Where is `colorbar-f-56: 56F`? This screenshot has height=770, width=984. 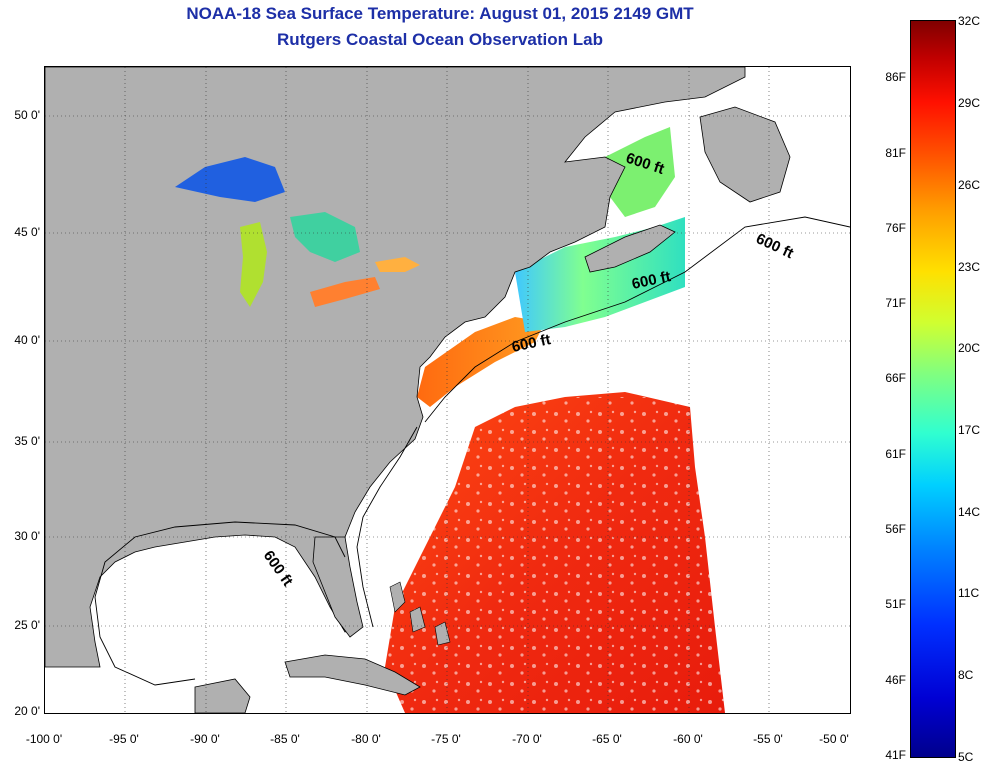
colorbar-f-56: 56F is located at coordinates (895, 529).